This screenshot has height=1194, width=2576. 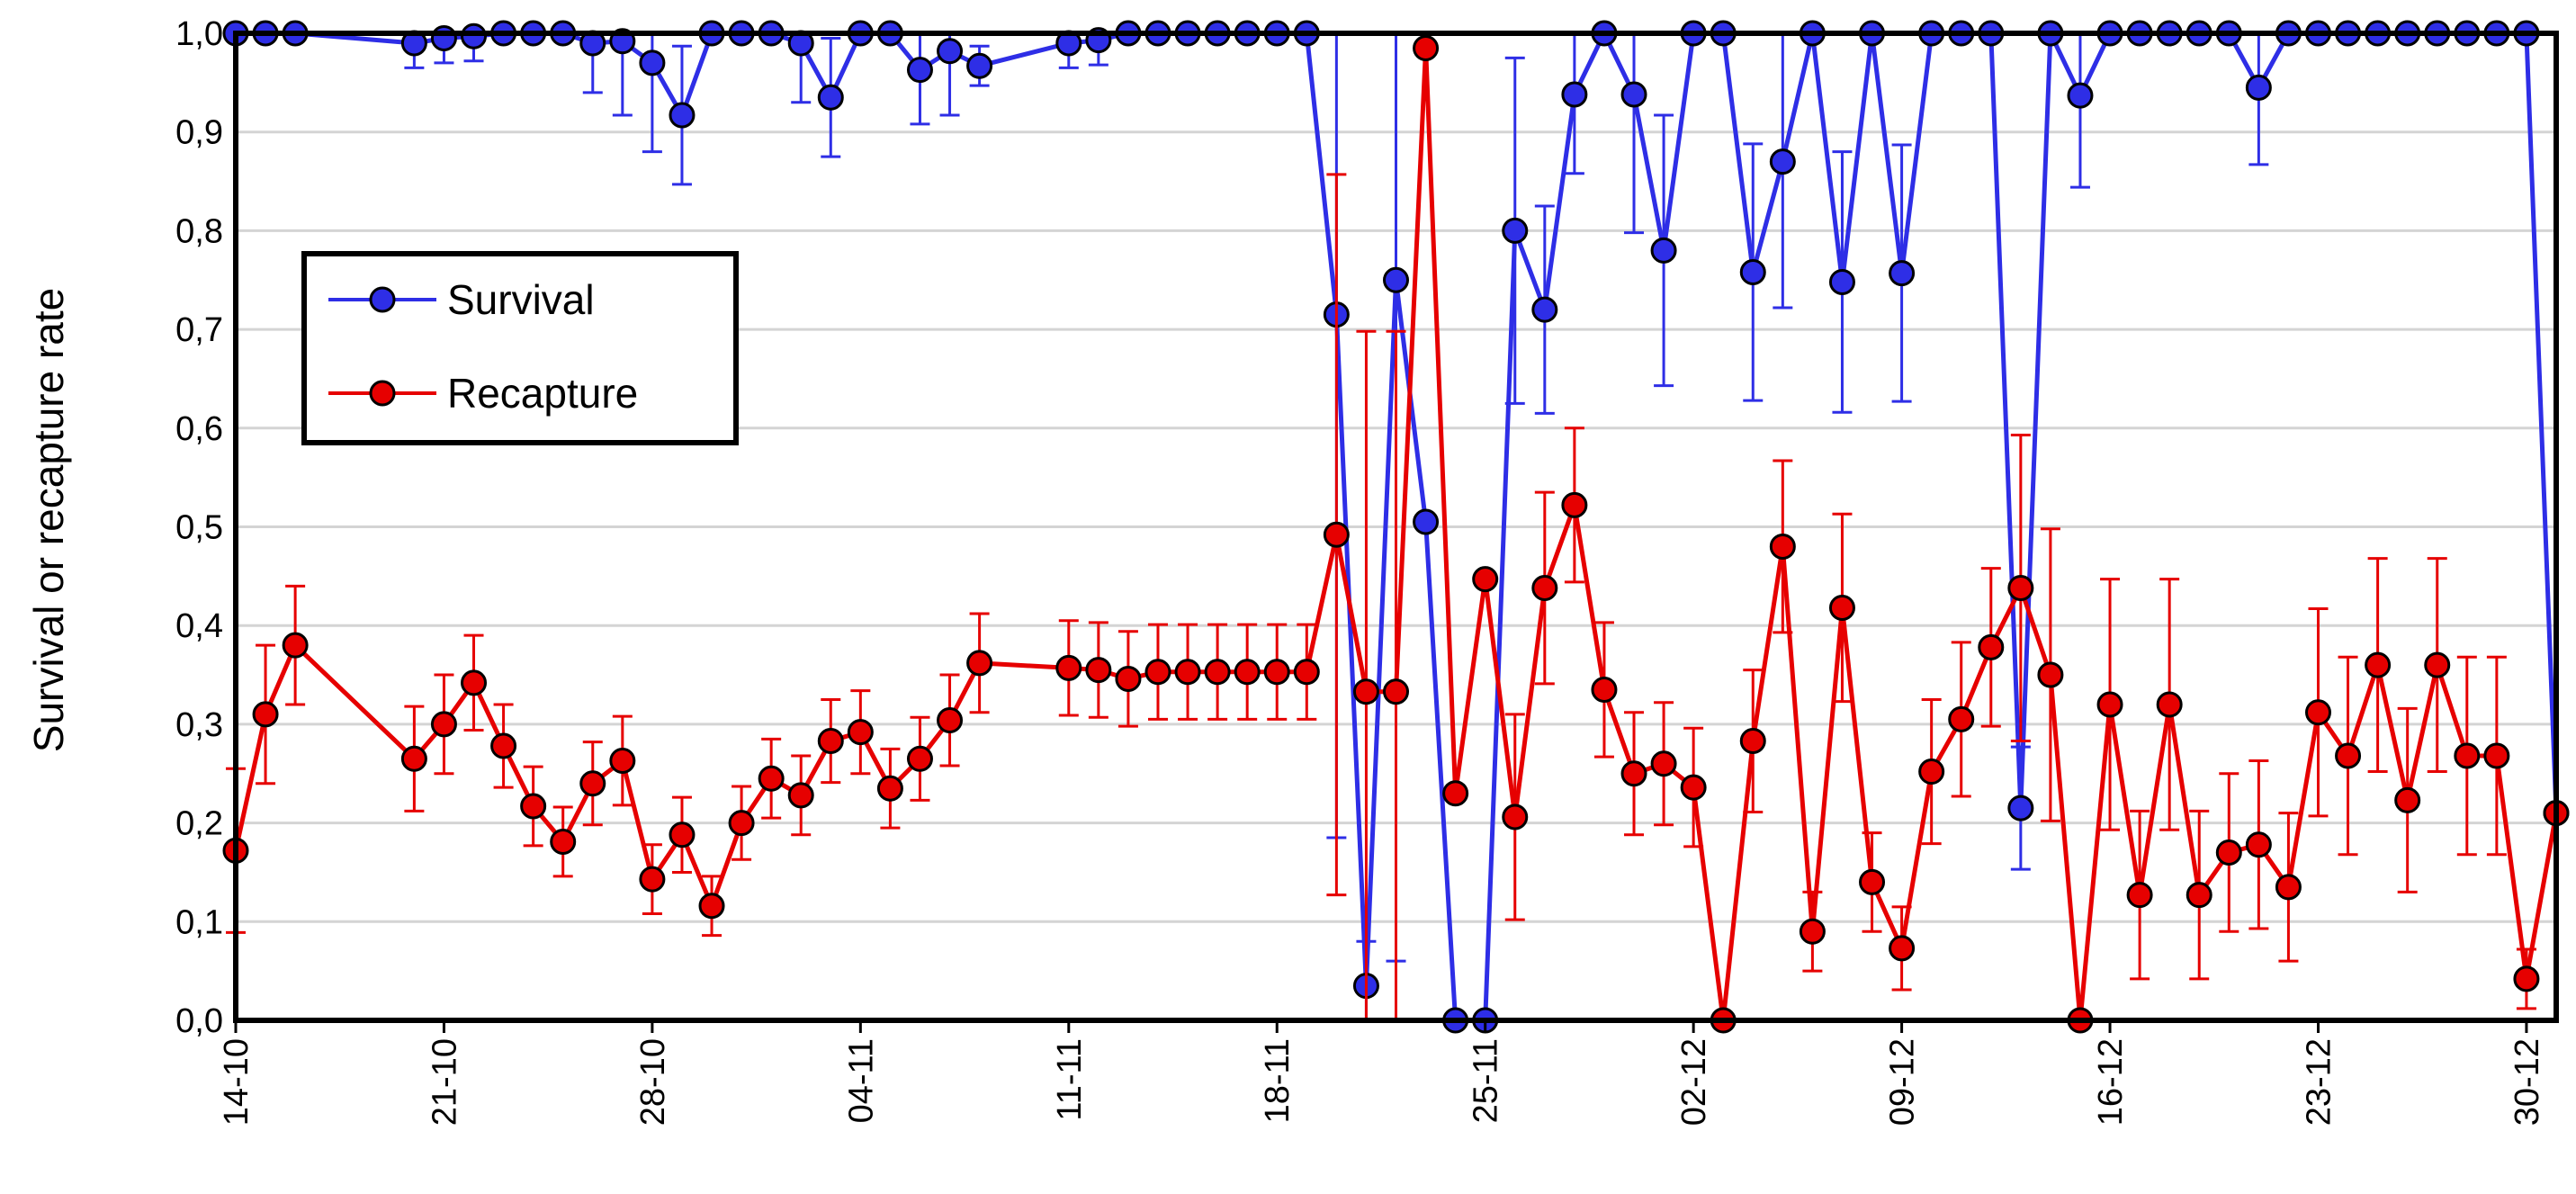 What do you see at coordinates (199, 34) in the screenshot?
I see `y-tick-label: 1,0` at bounding box center [199, 34].